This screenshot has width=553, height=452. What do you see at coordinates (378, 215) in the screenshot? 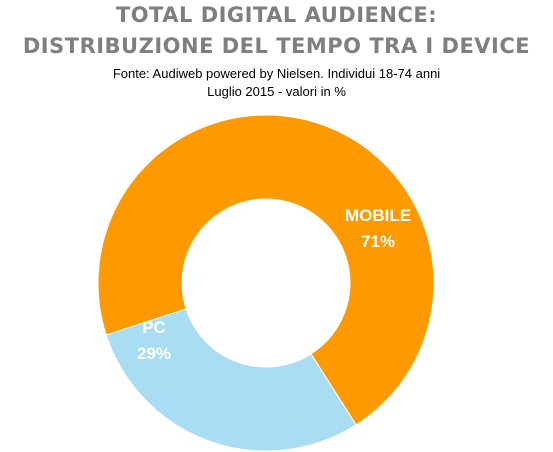
I see `slice-label-mobile: MOBILE` at bounding box center [378, 215].